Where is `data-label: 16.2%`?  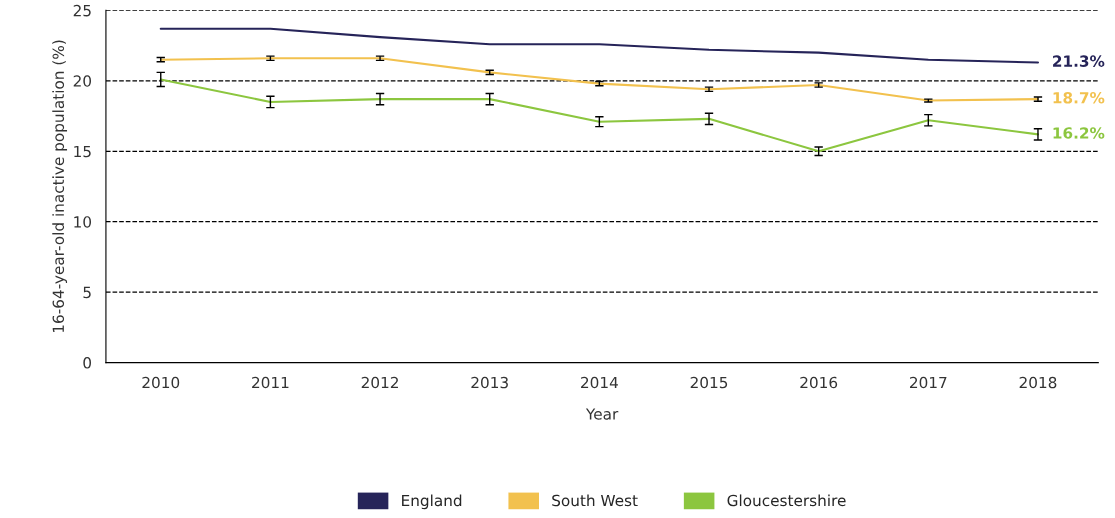 data-label: 16.2% is located at coordinates (1079, 133).